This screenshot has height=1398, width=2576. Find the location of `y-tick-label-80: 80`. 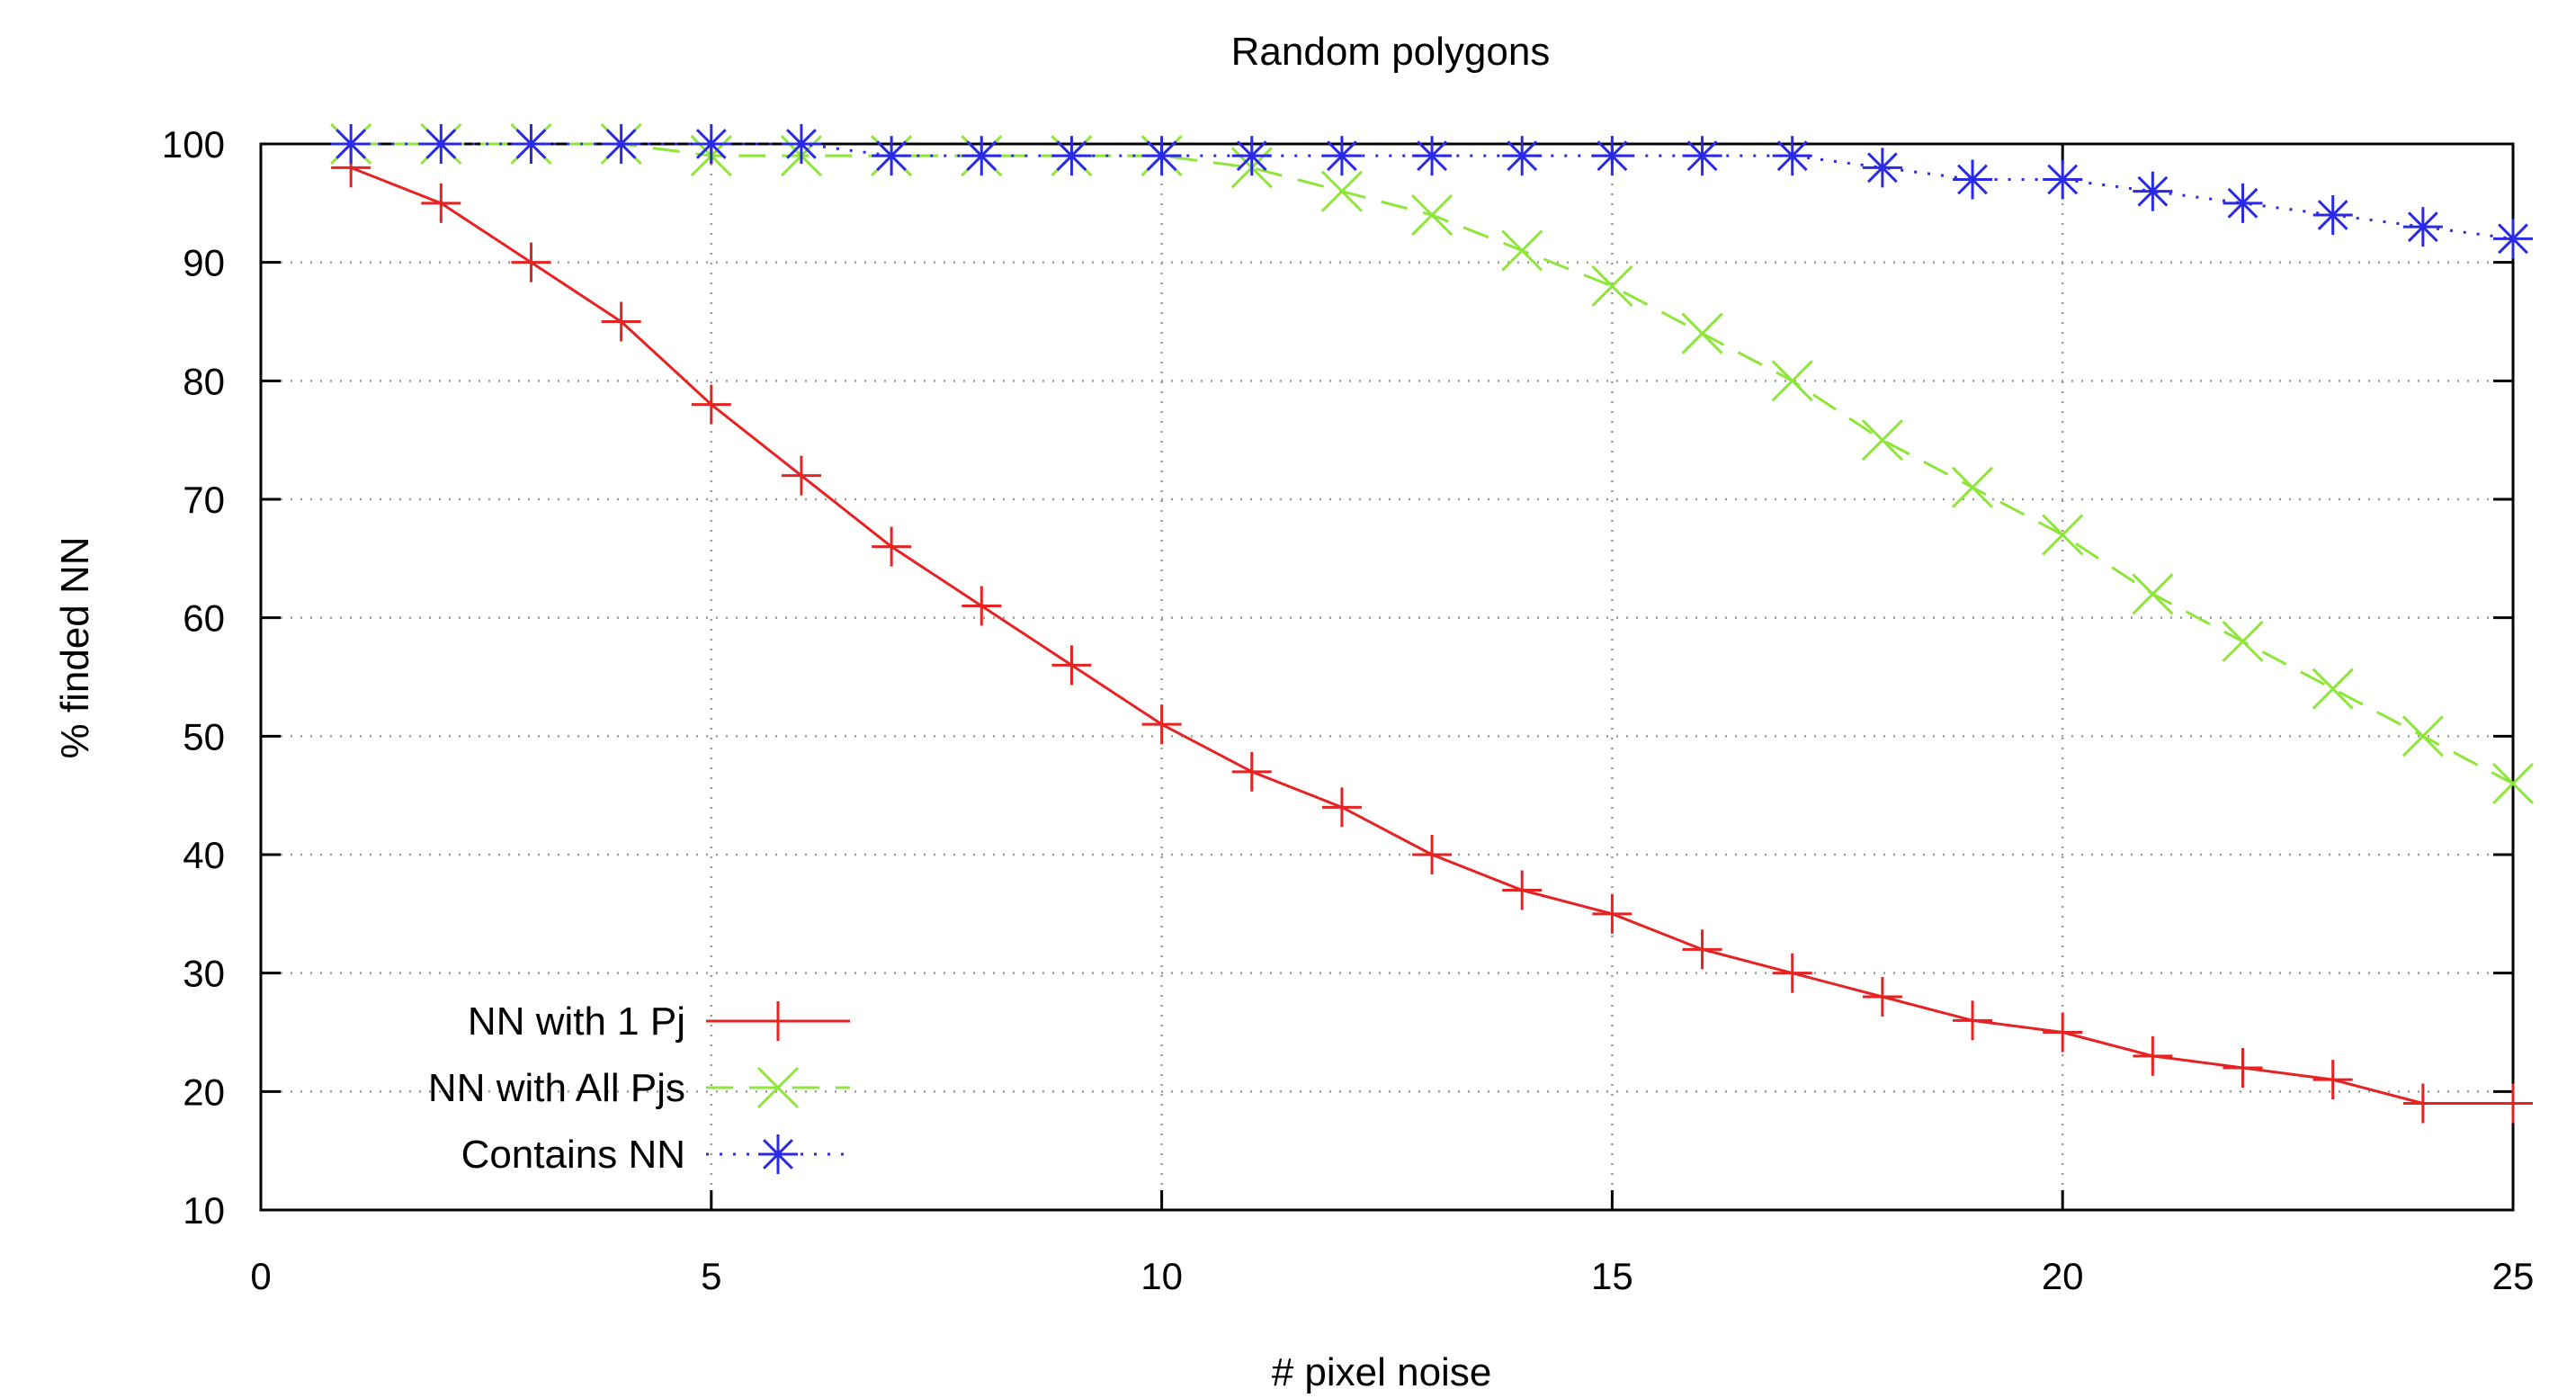

y-tick-label-80: 80 is located at coordinates (204, 381).